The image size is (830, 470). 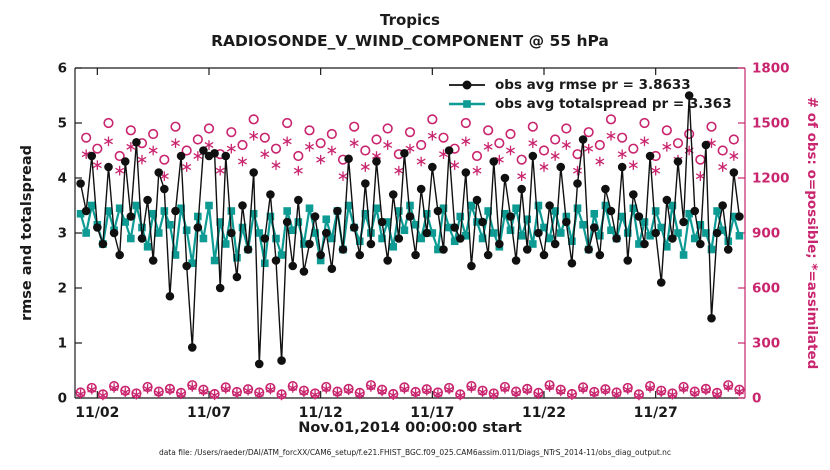 I want to click on svg-text: 900, so click(x=766, y=234).